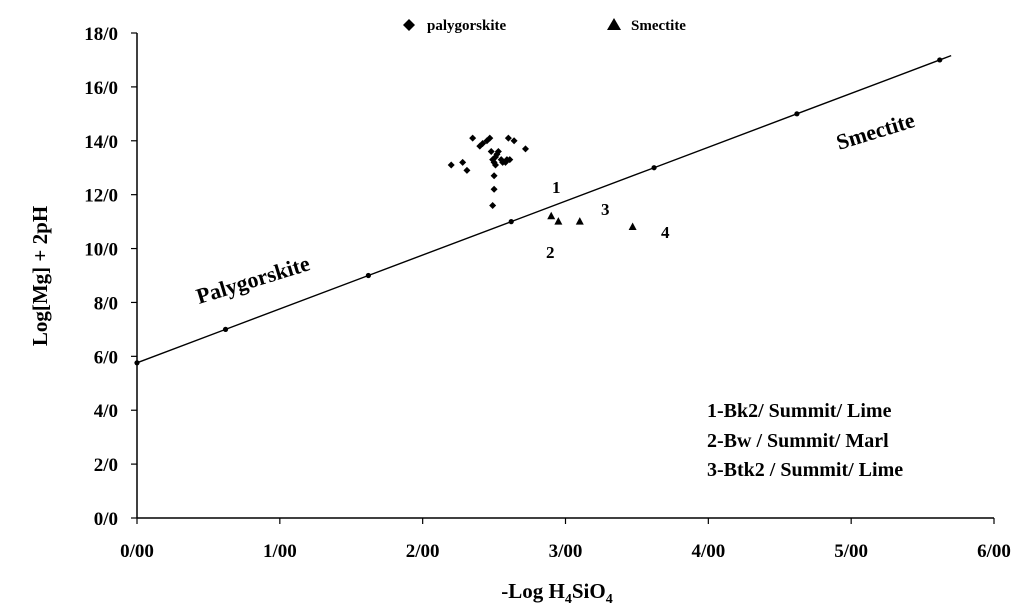  I want to click on annotation-3: 3-Btk2 / Summit/ Lime, so click(805, 470).